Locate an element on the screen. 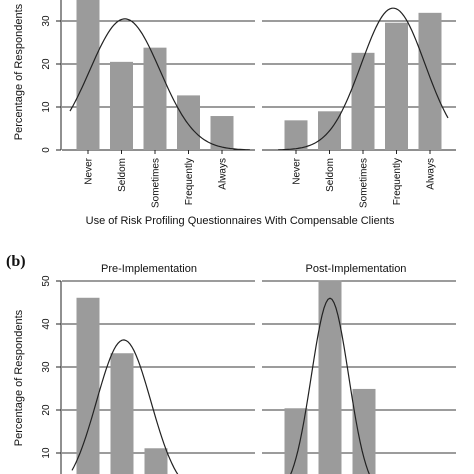 The height and width of the screenshot is (474, 474). panel-a-x-labels-left: Never Seldom Sometimes Frequently Always is located at coordinates (156, 179).